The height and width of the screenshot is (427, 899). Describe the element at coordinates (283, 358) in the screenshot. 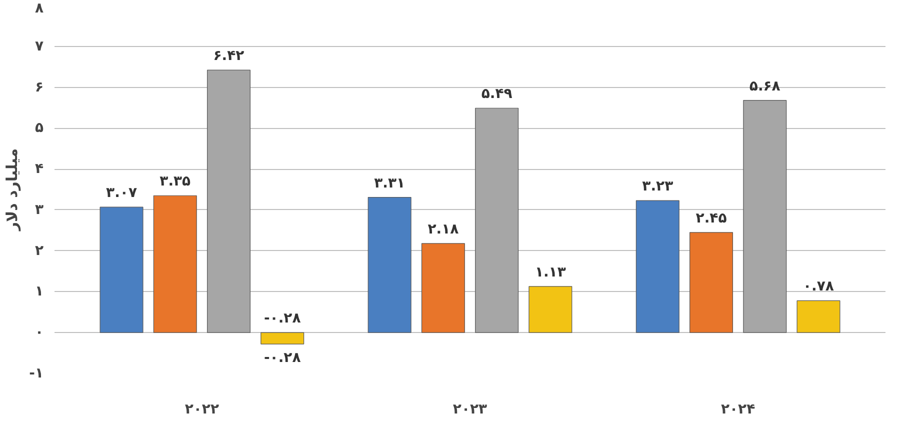

I see `annotation: -۰.۲۸` at that location.